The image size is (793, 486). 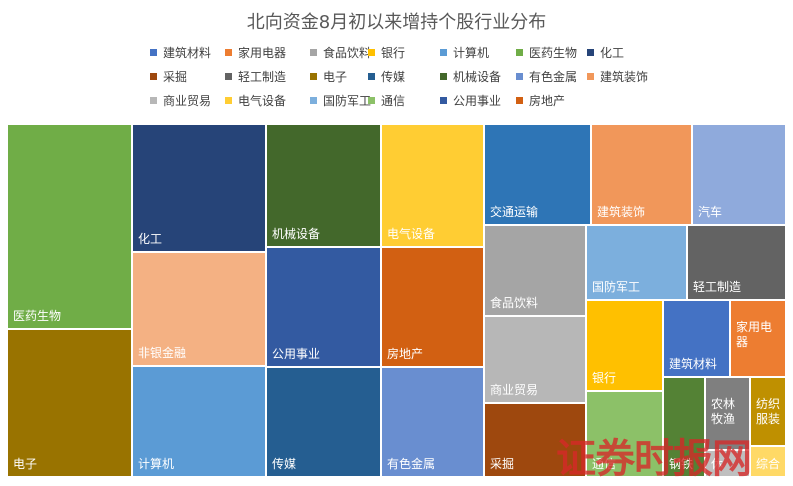 I want to click on legend-label: 医药生物, so click(x=553, y=53).